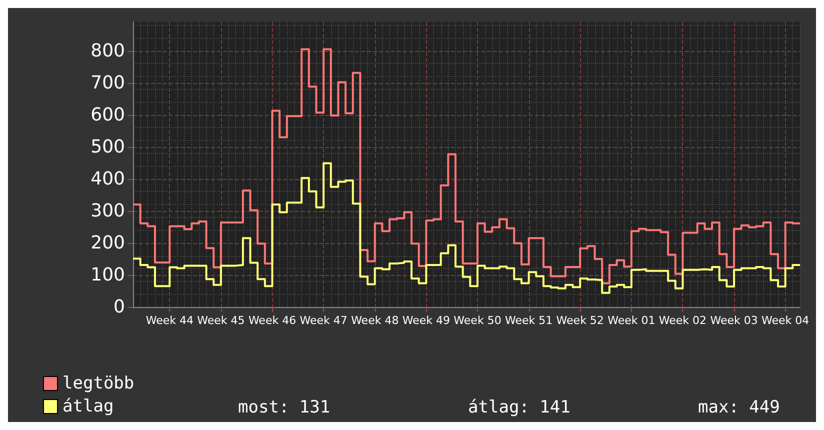  Describe the element at coordinates (98, 384) in the screenshot. I see `legend-label: legtöbb` at that location.